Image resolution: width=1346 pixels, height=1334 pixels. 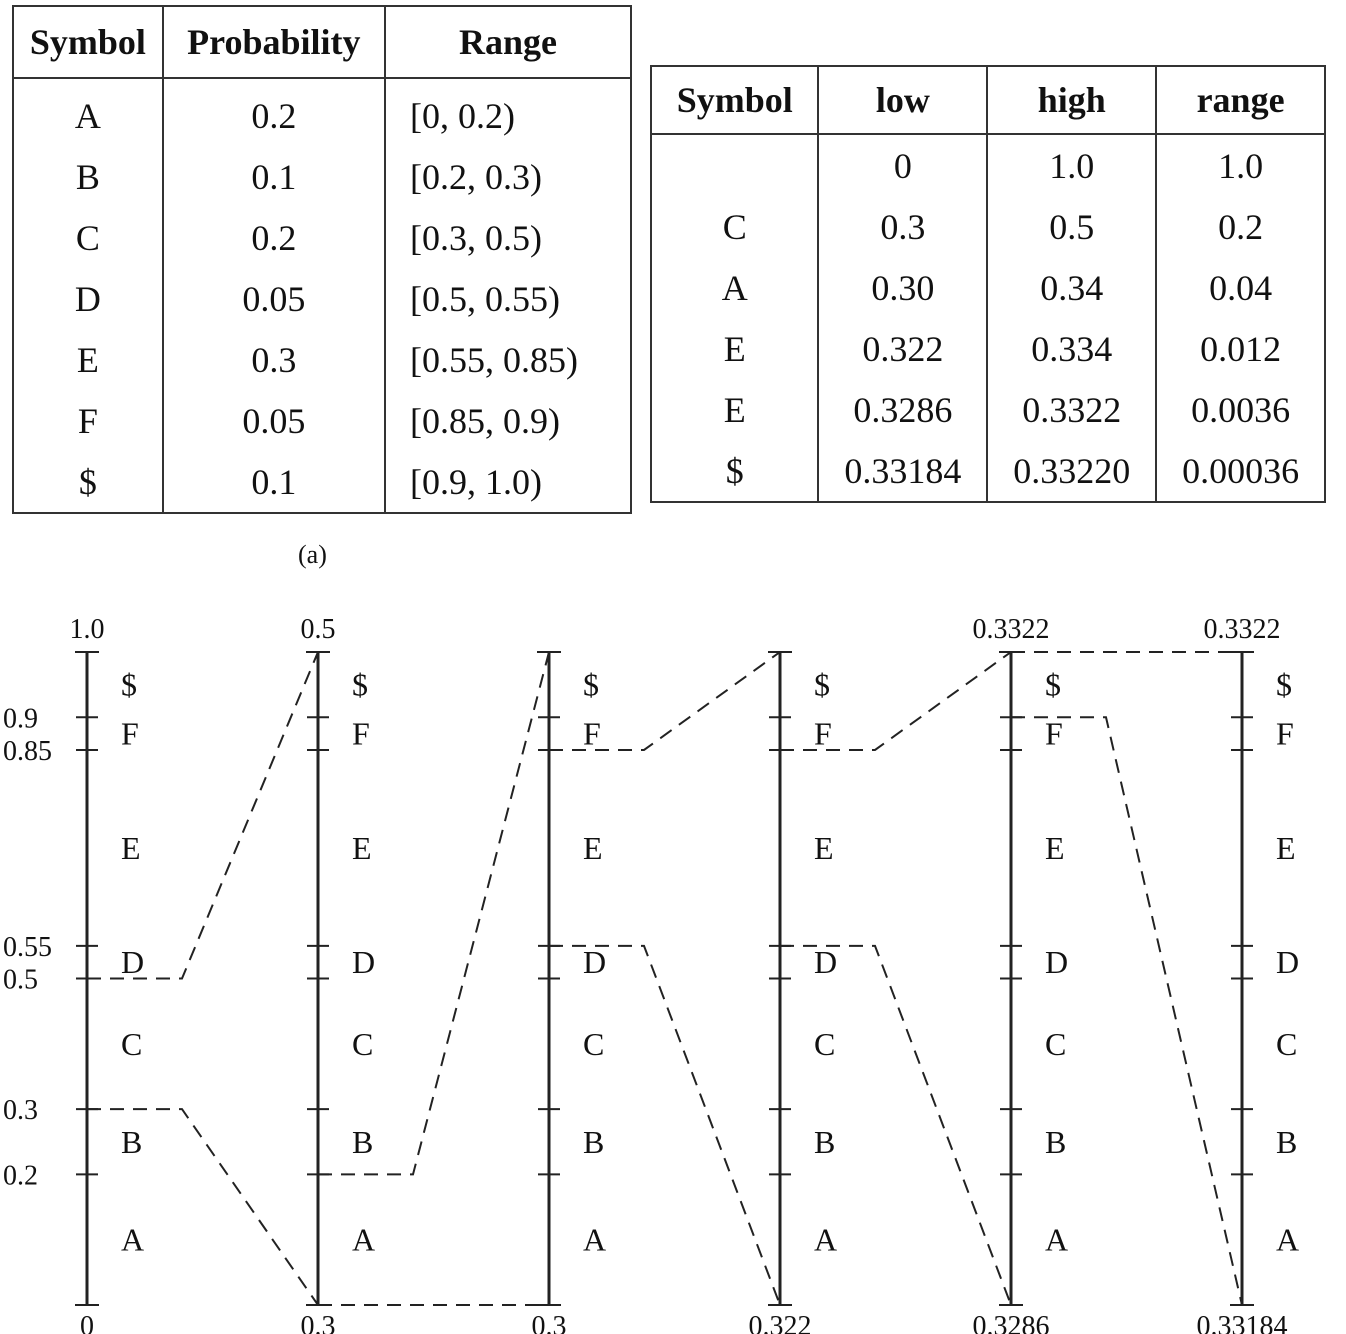 I want to click on probability-table-row: D 0.05 [0.5, 0.55), so click(x=322, y=298).